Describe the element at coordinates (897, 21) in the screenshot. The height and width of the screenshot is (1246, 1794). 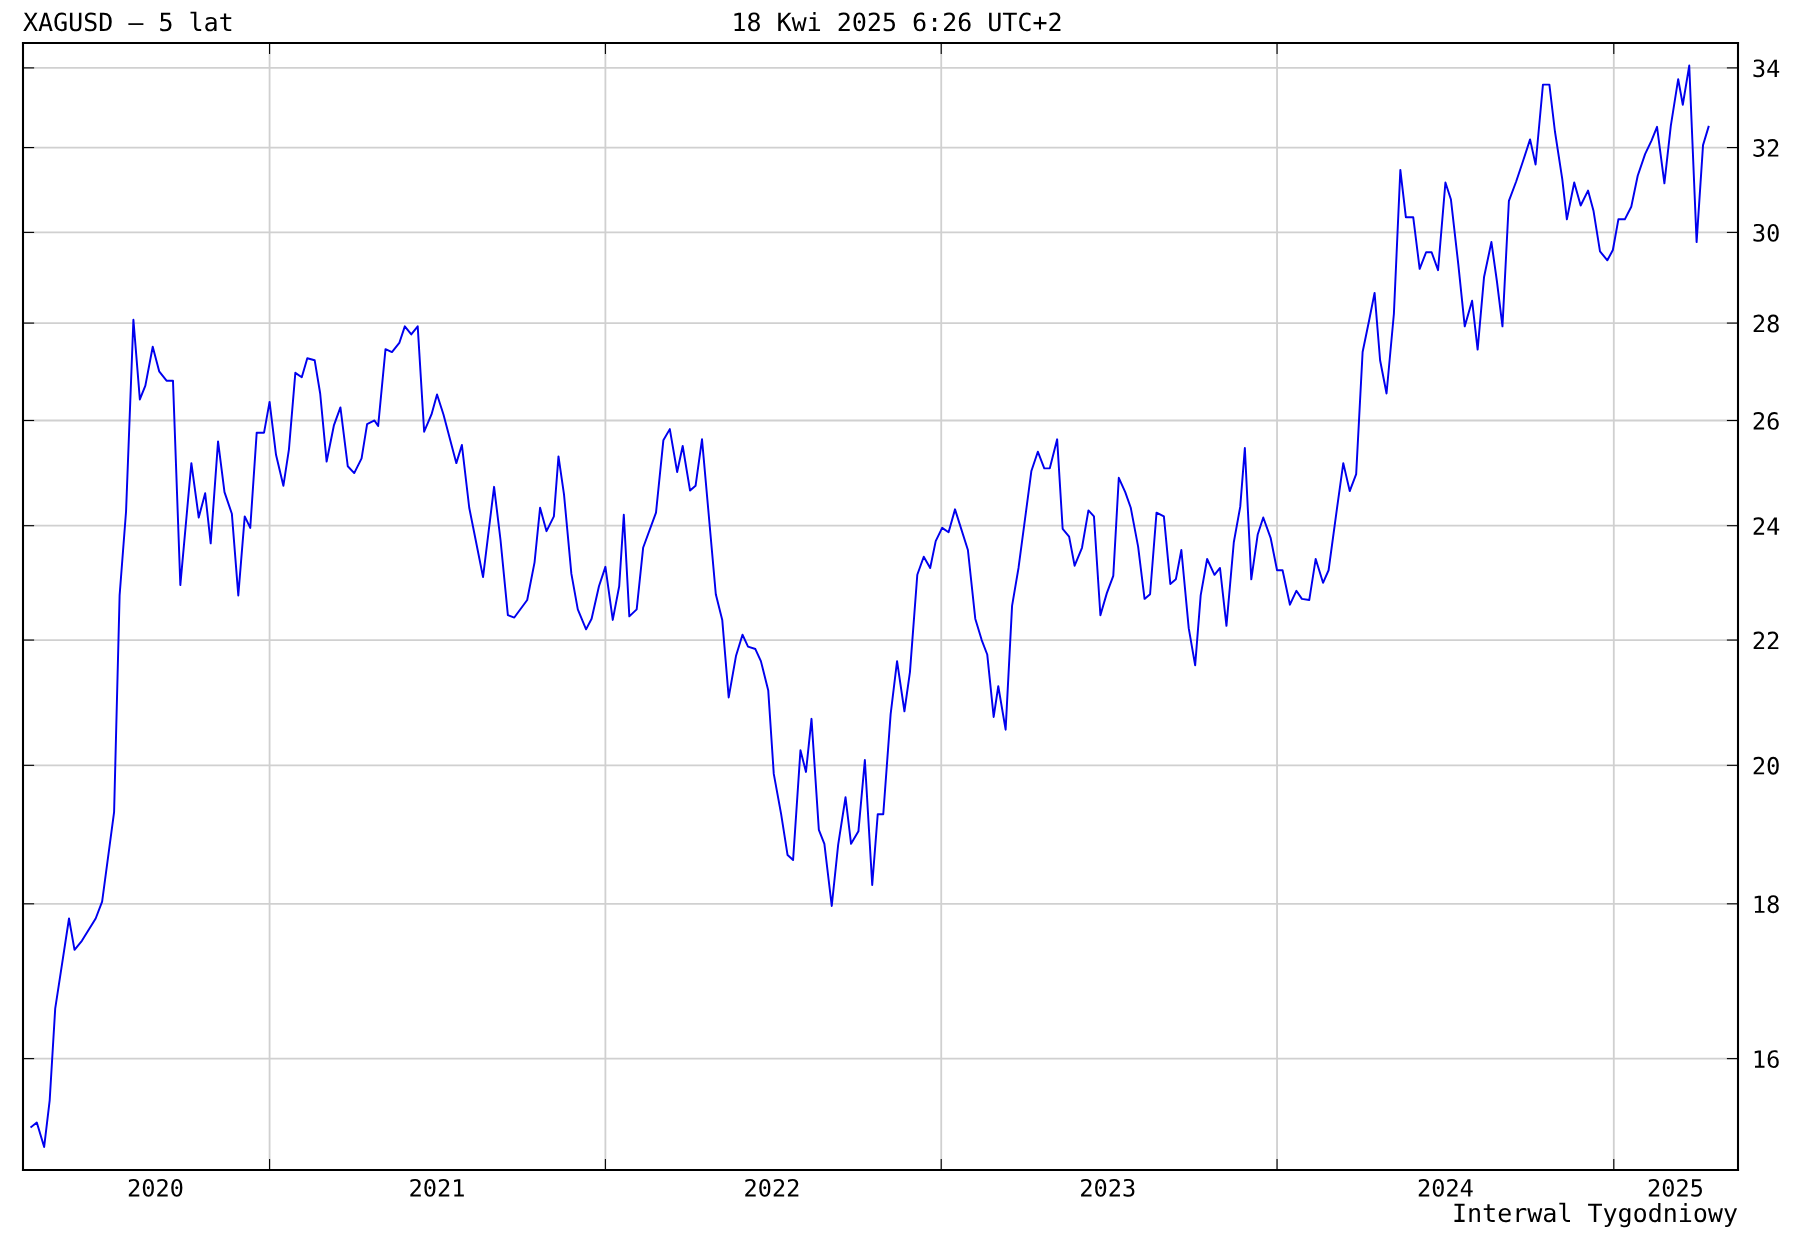
I see `chart-subtitle: 18 Kwi 2025 6:26 UTC+2` at that location.